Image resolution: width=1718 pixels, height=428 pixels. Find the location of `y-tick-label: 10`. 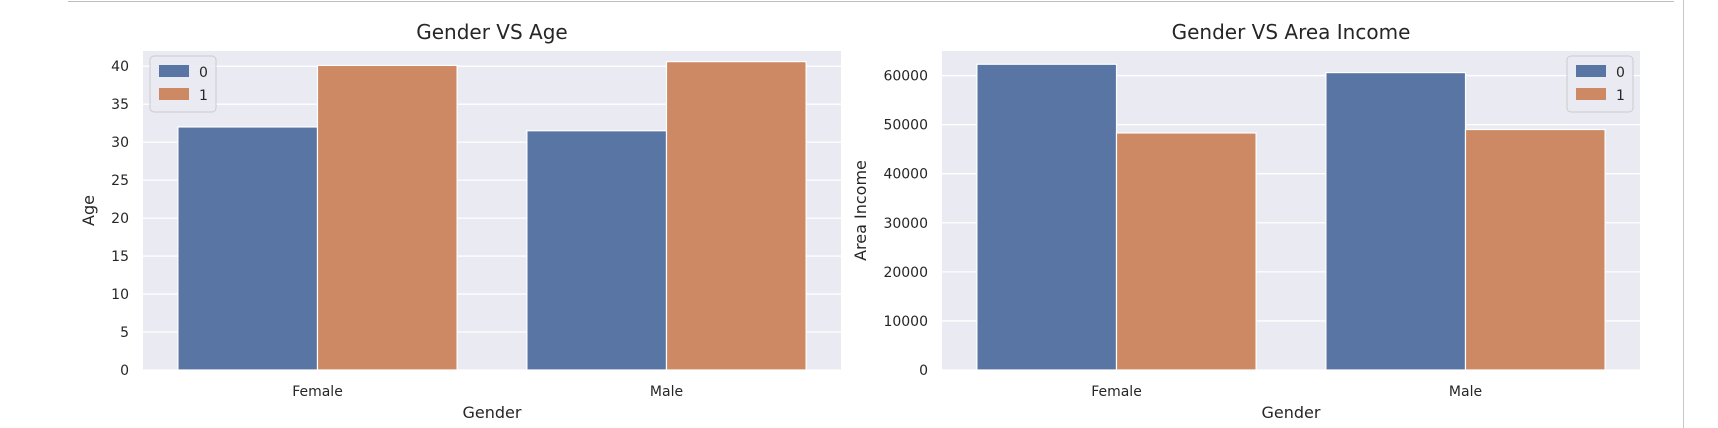

y-tick-label: 10 is located at coordinates (120, 295).